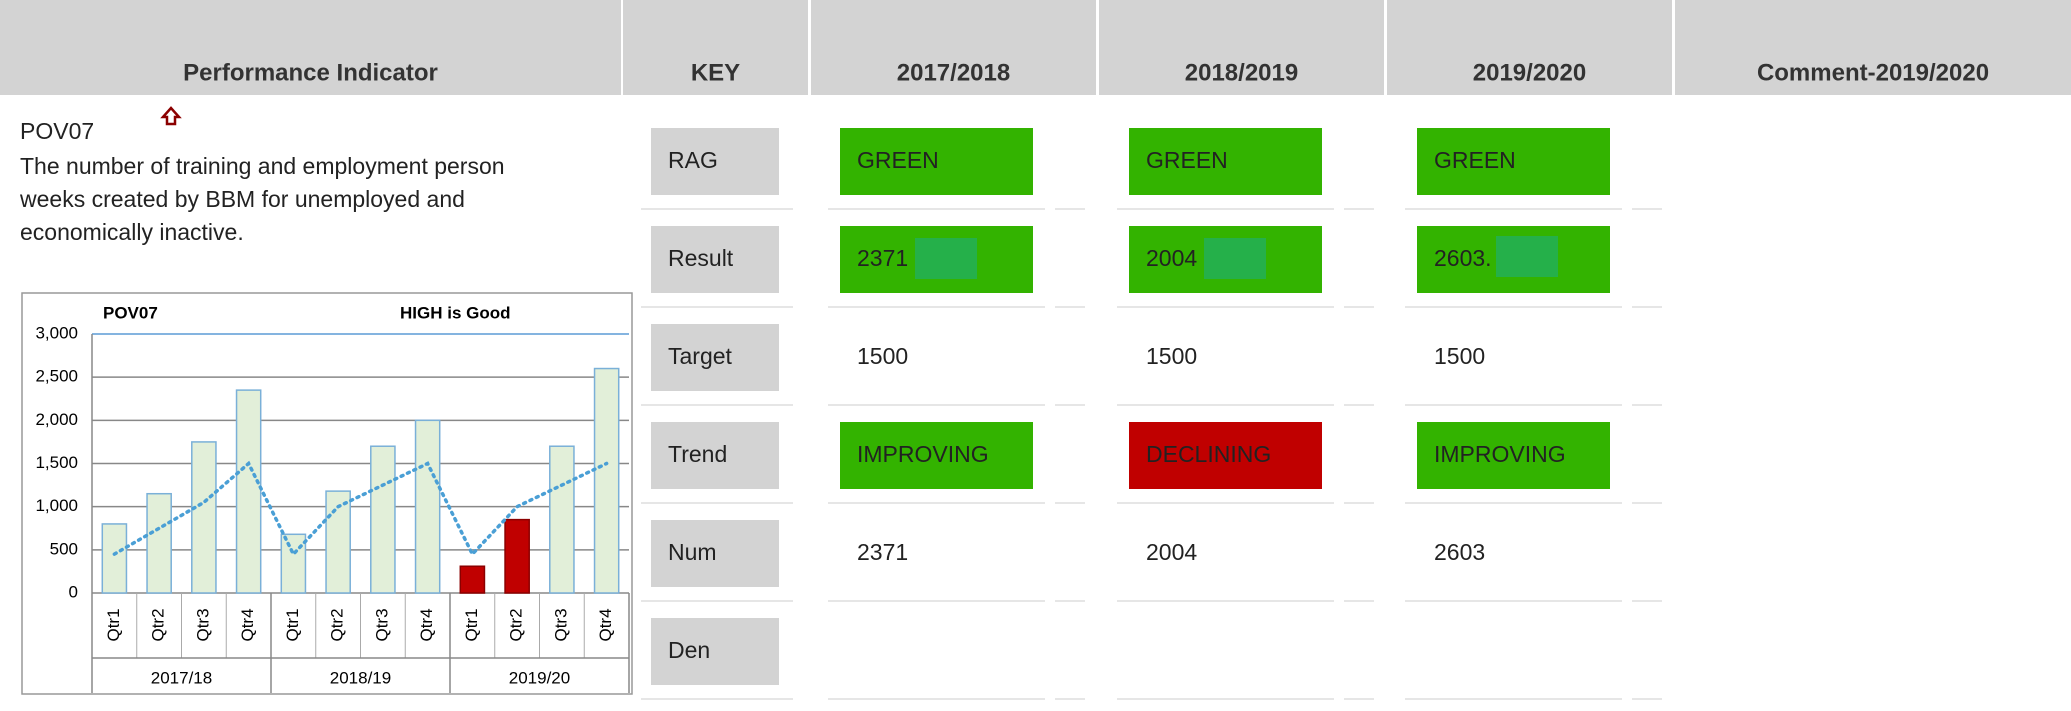  I want to click on cell-value: 2603, so click(1459, 552).